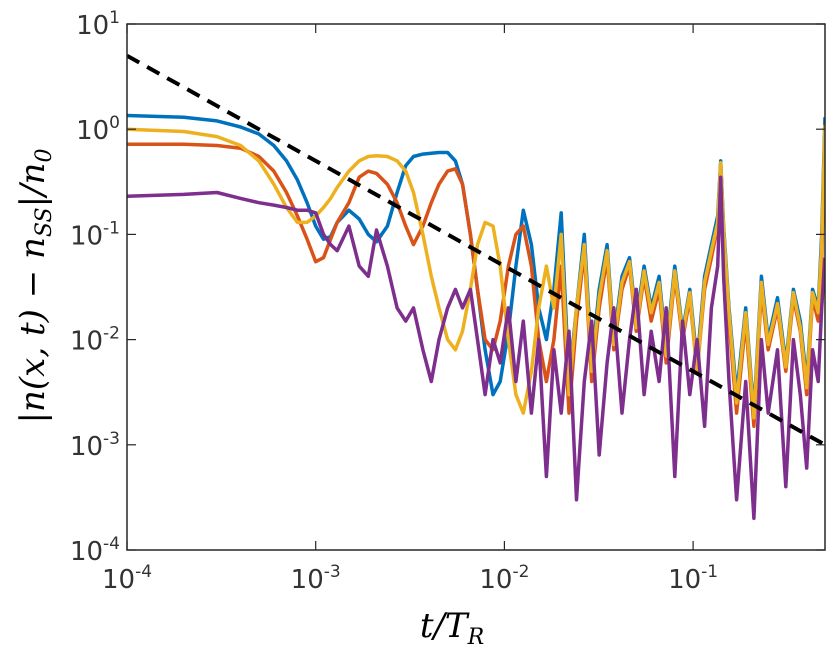  Describe the element at coordinates (127, 578) in the screenshot. I see `x-tick-label: 10⁻⁴` at that location.